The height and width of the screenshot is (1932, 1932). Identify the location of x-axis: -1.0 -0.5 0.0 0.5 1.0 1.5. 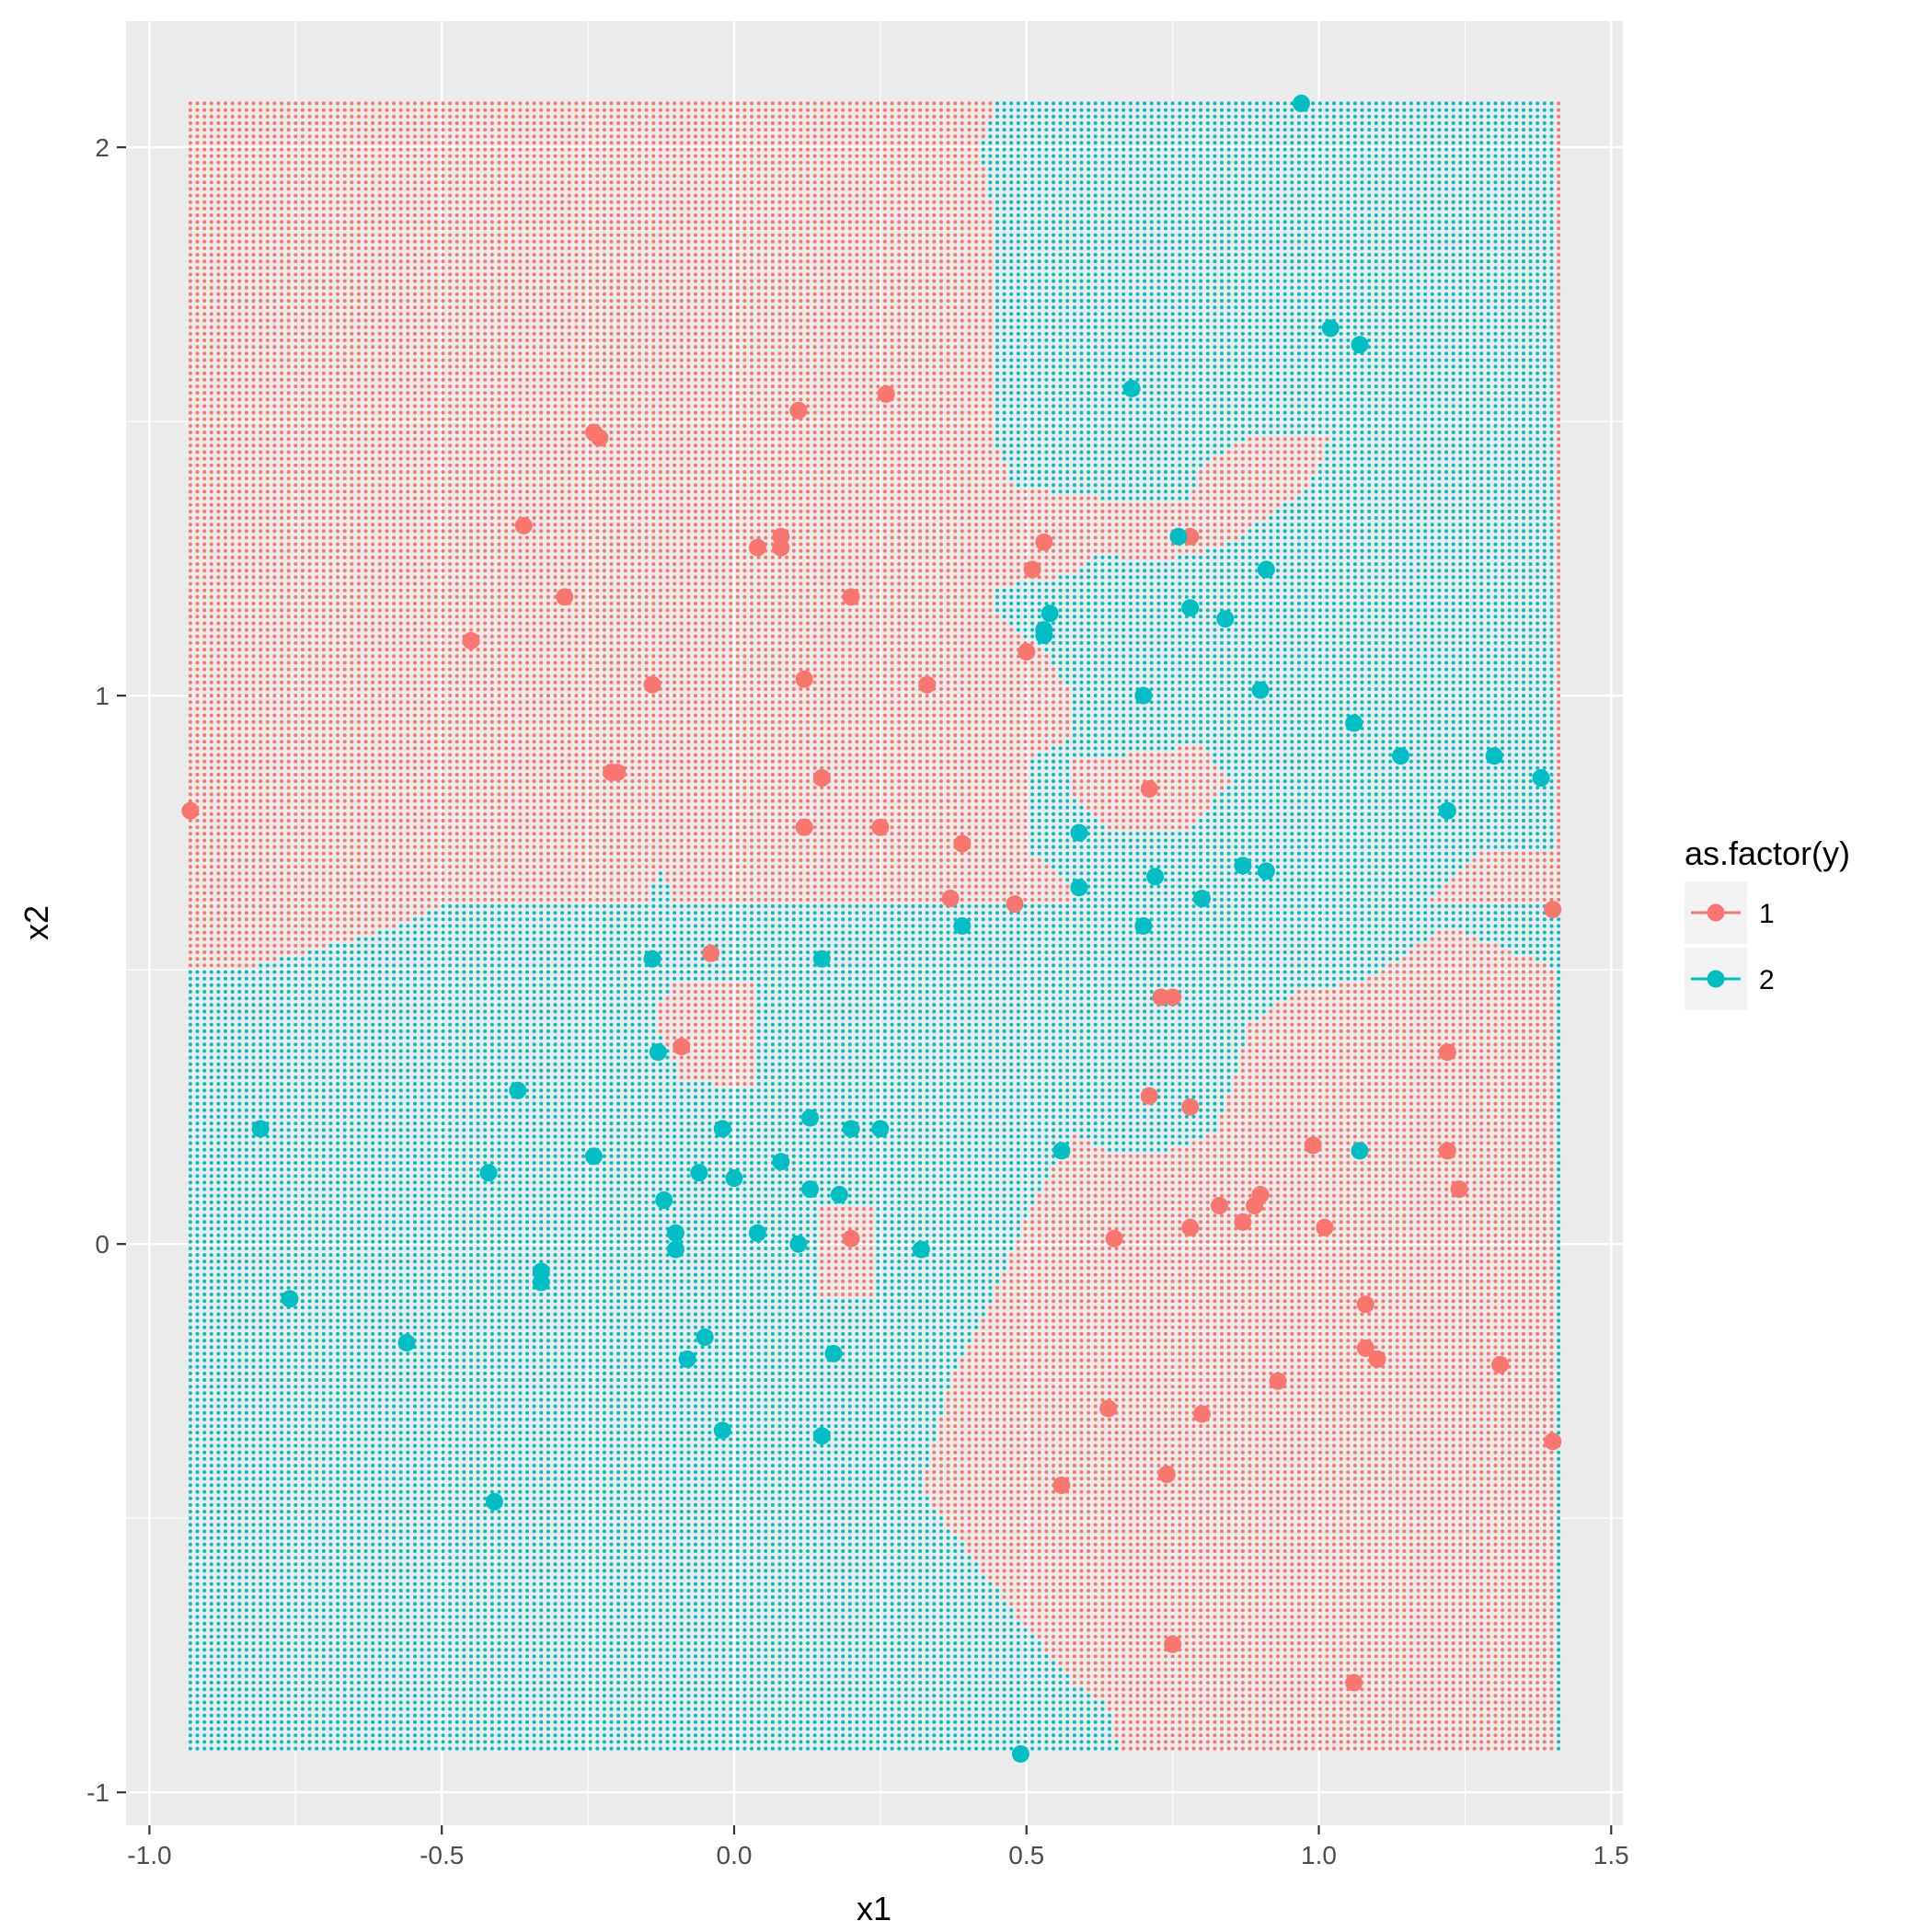
(878, 1847).